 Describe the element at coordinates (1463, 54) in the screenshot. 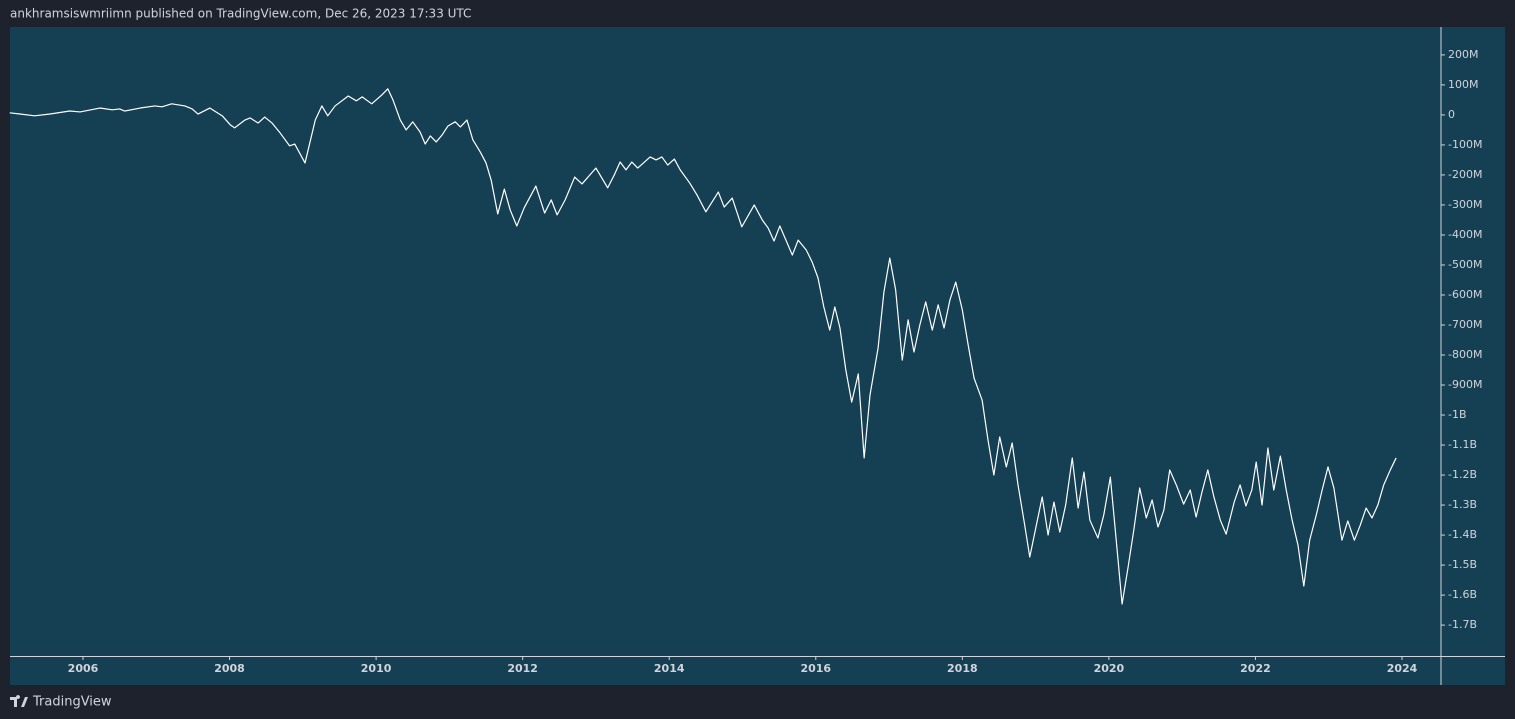

I see `y-tick-label: 200M` at that location.